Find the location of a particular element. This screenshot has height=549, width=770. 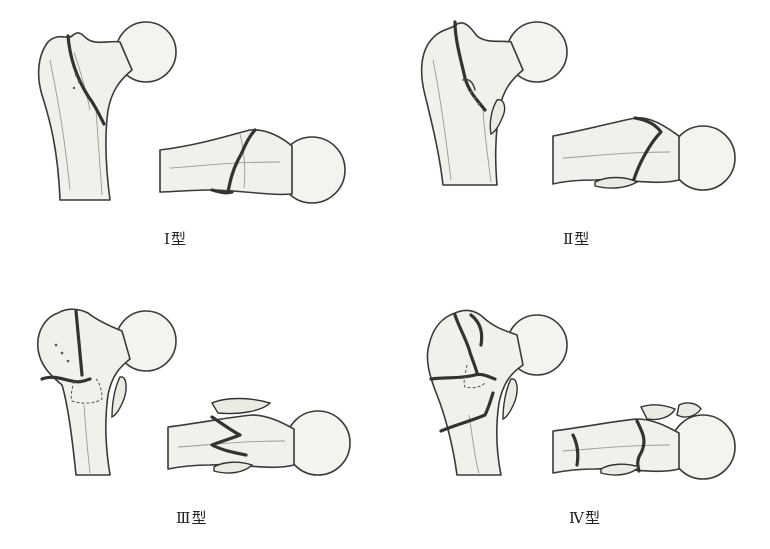

type-2-illustration is located at coordinates (578, 105).